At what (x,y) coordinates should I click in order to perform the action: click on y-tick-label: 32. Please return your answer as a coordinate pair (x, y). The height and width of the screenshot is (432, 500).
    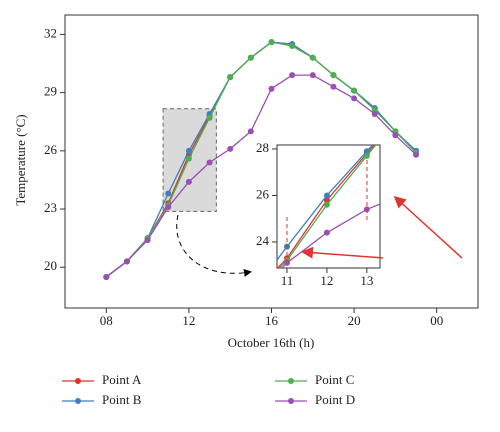
    Looking at the image, I should click on (50, 32).